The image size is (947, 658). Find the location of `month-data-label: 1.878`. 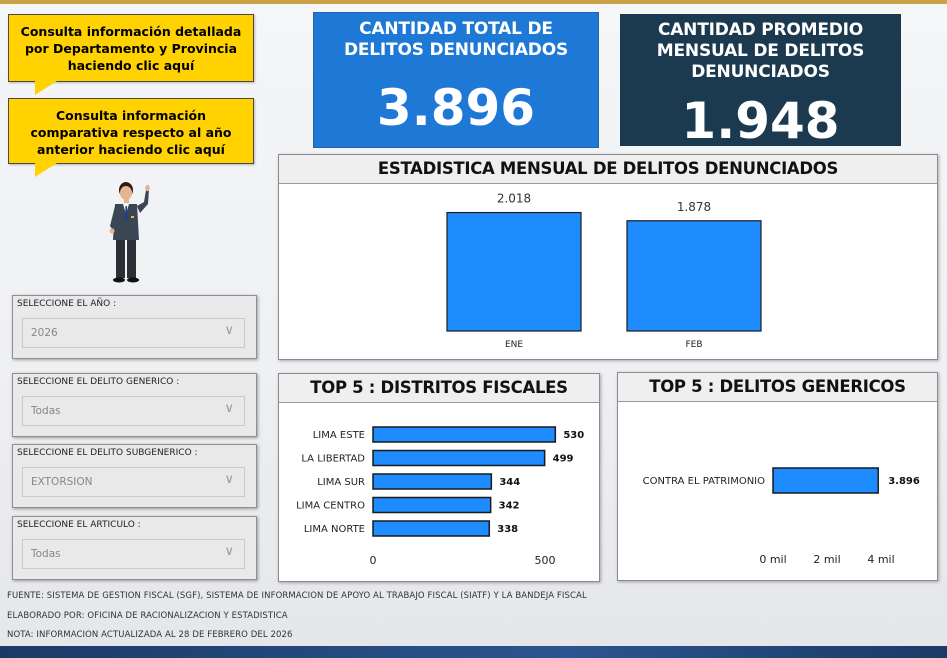

month-data-label: 1.878 is located at coordinates (694, 207).